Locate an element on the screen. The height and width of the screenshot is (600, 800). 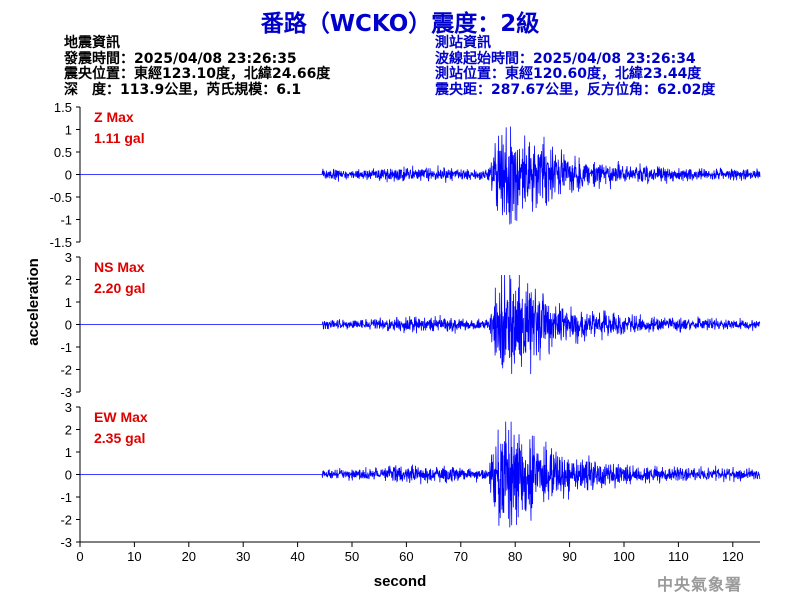
wave-start-time: 波線起始時間：2025/04/08 23:26:34 is located at coordinates (565, 58).